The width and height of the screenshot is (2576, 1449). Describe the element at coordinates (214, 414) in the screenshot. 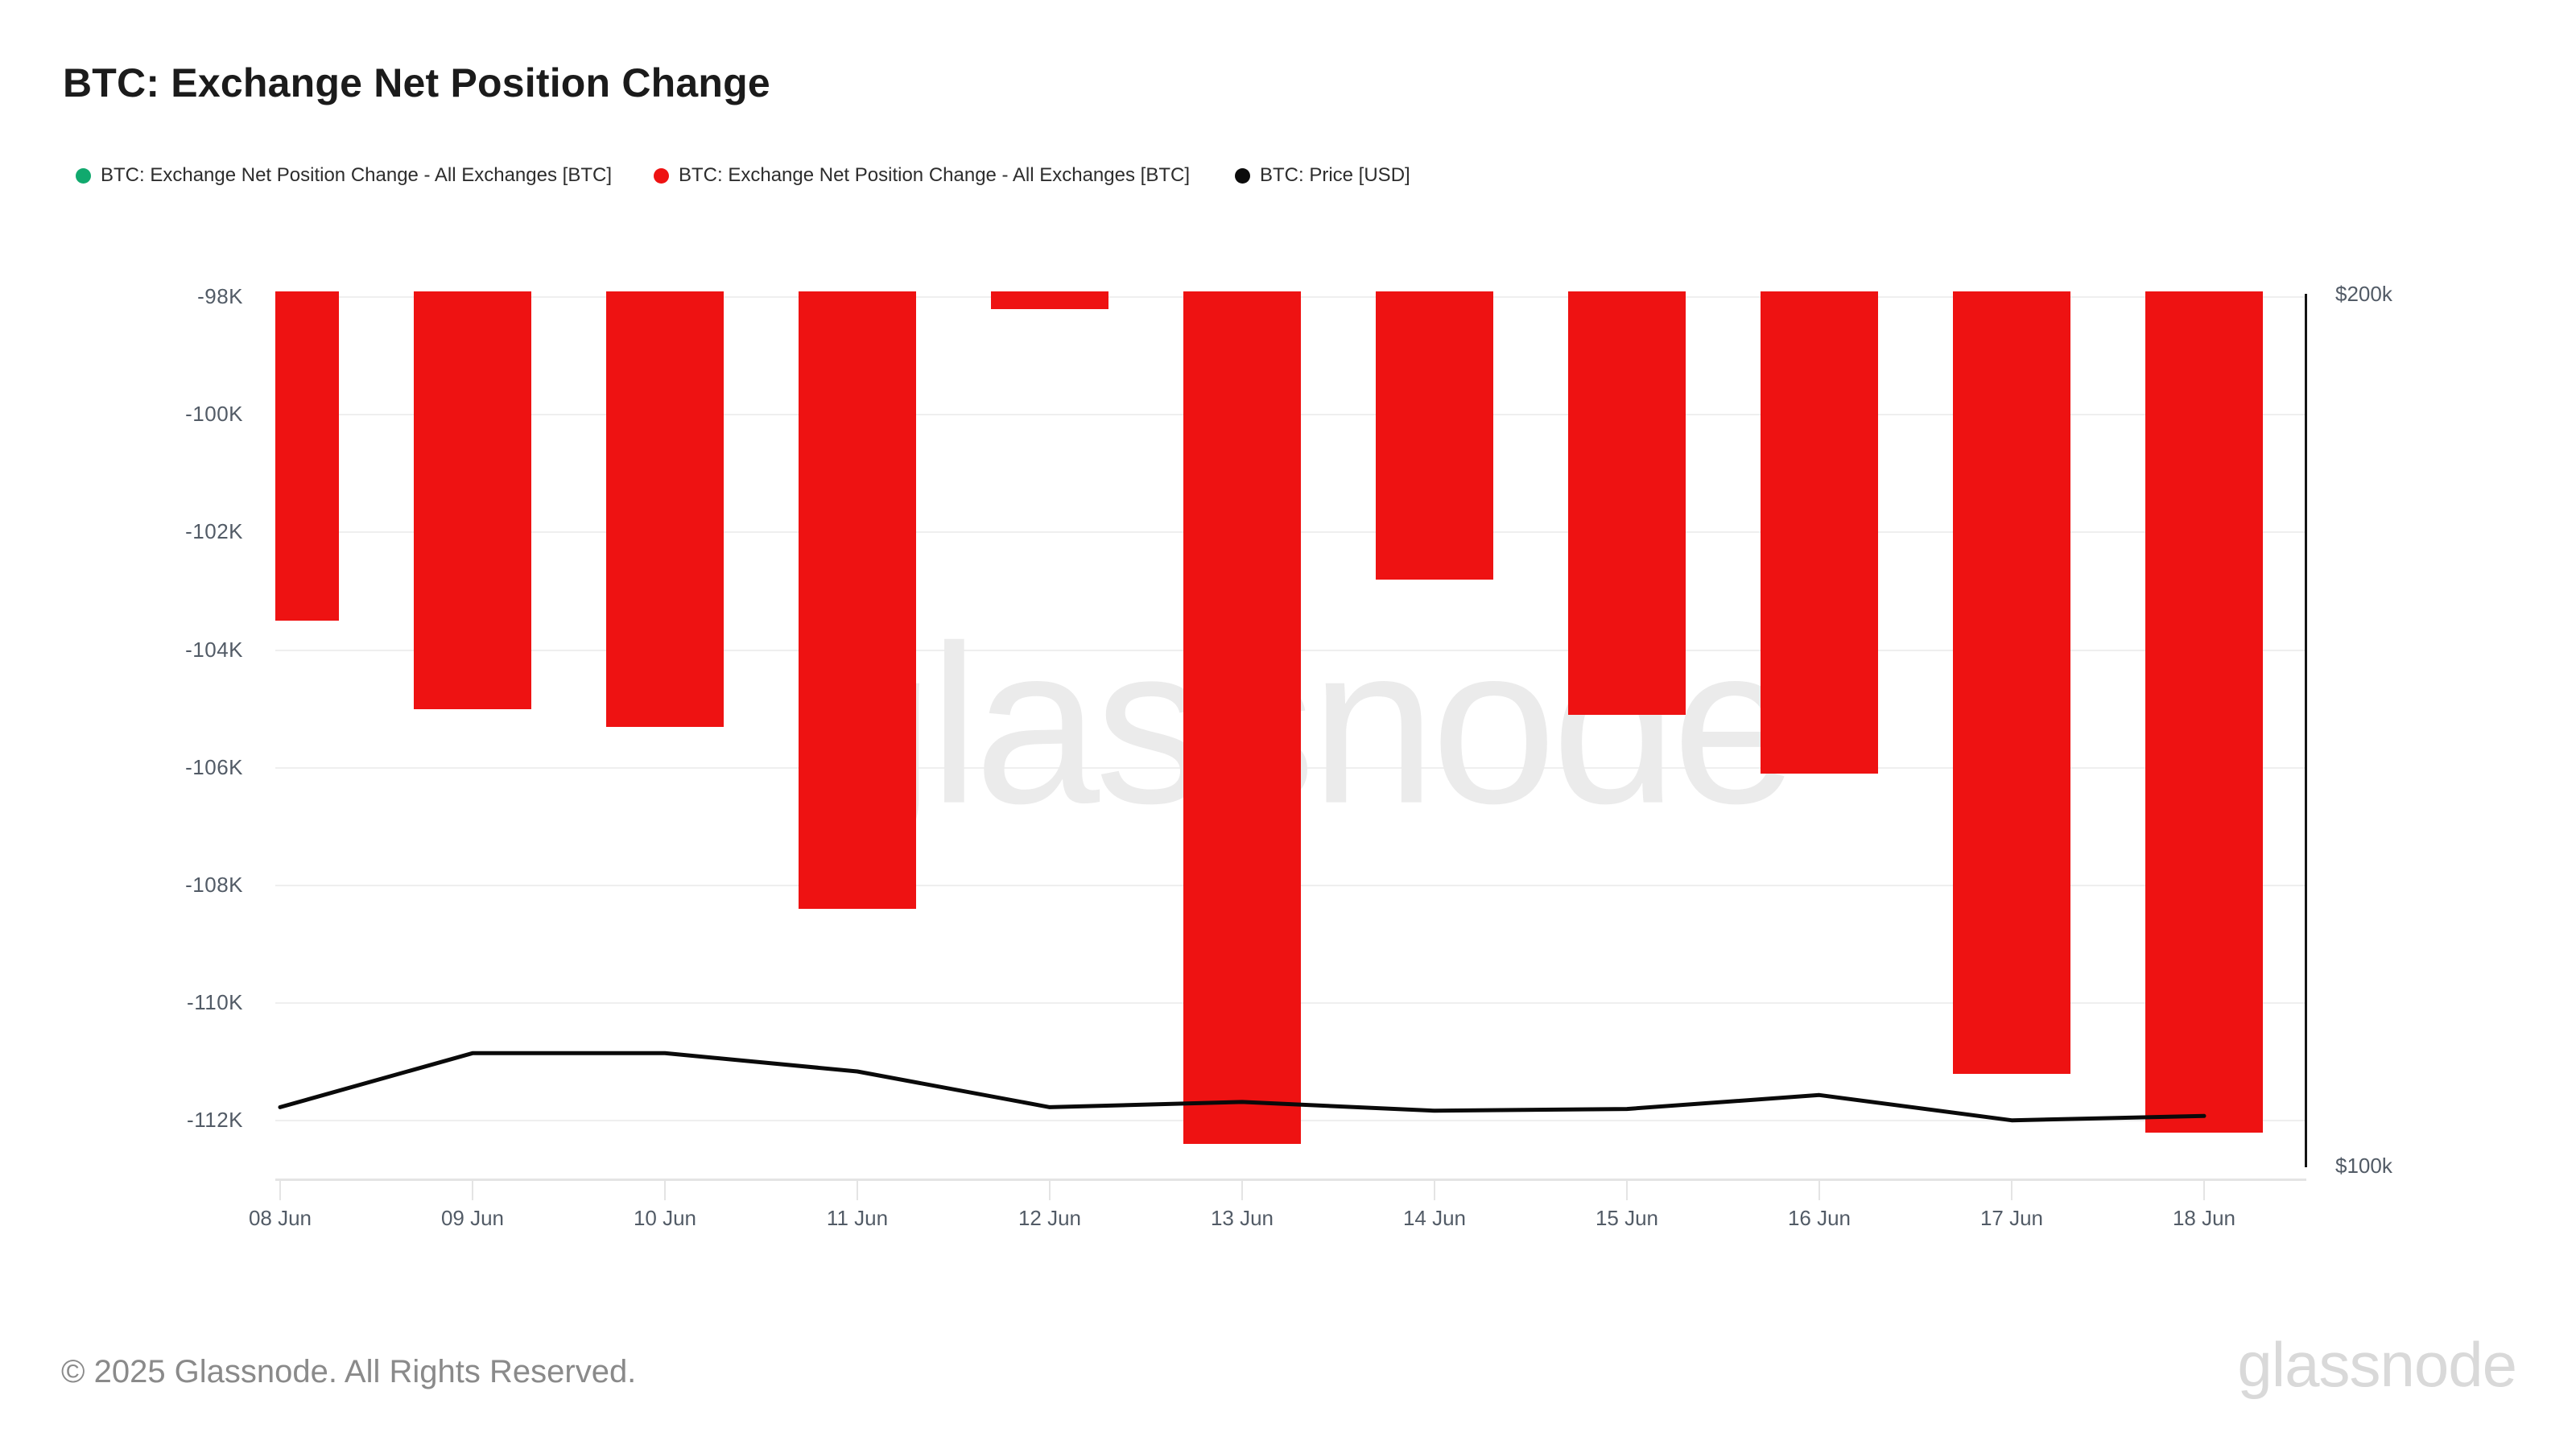

I see `y-axis-tick-label: -100K` at that location.